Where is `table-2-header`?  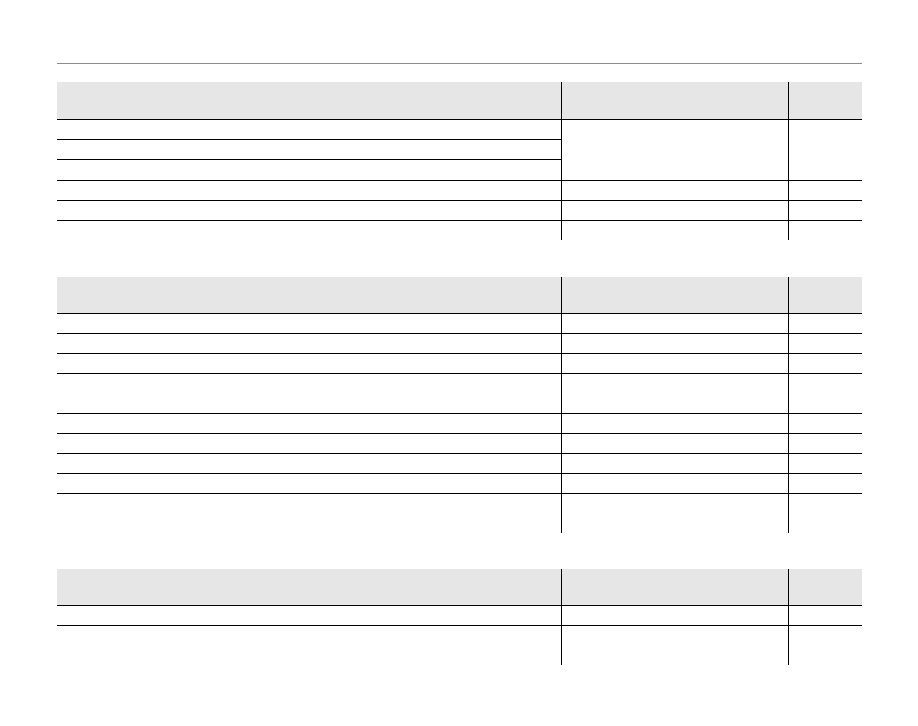 table-2-header is located at coordinates (459, 295).